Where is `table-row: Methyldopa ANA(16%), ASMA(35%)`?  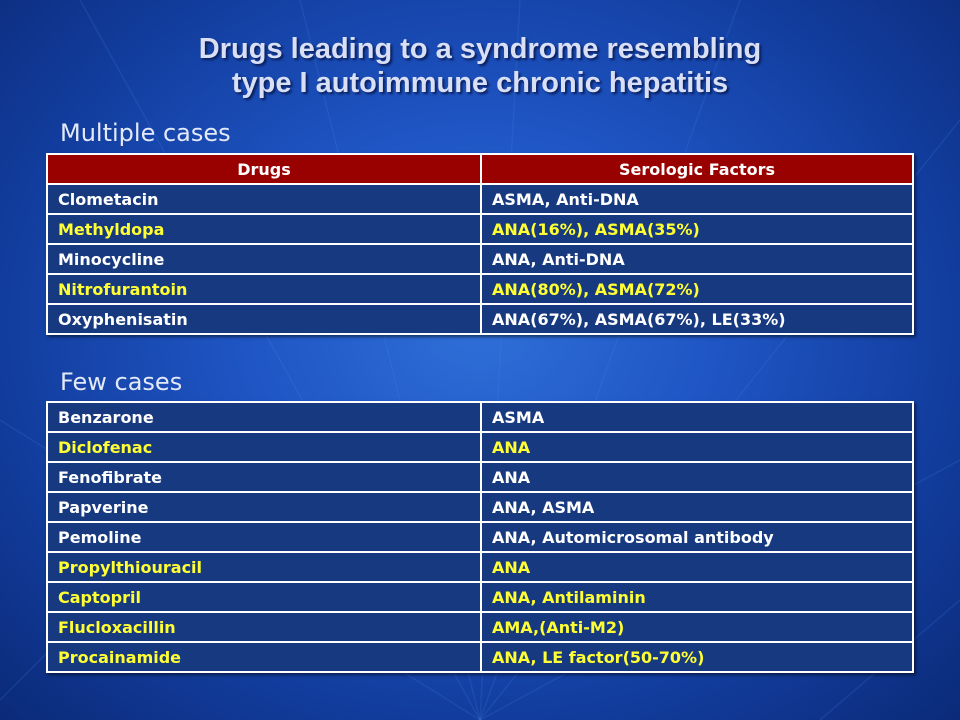
table-row: Methyldopa ANA(16%), ASMA(35%) is located at coordinates (480, 229).